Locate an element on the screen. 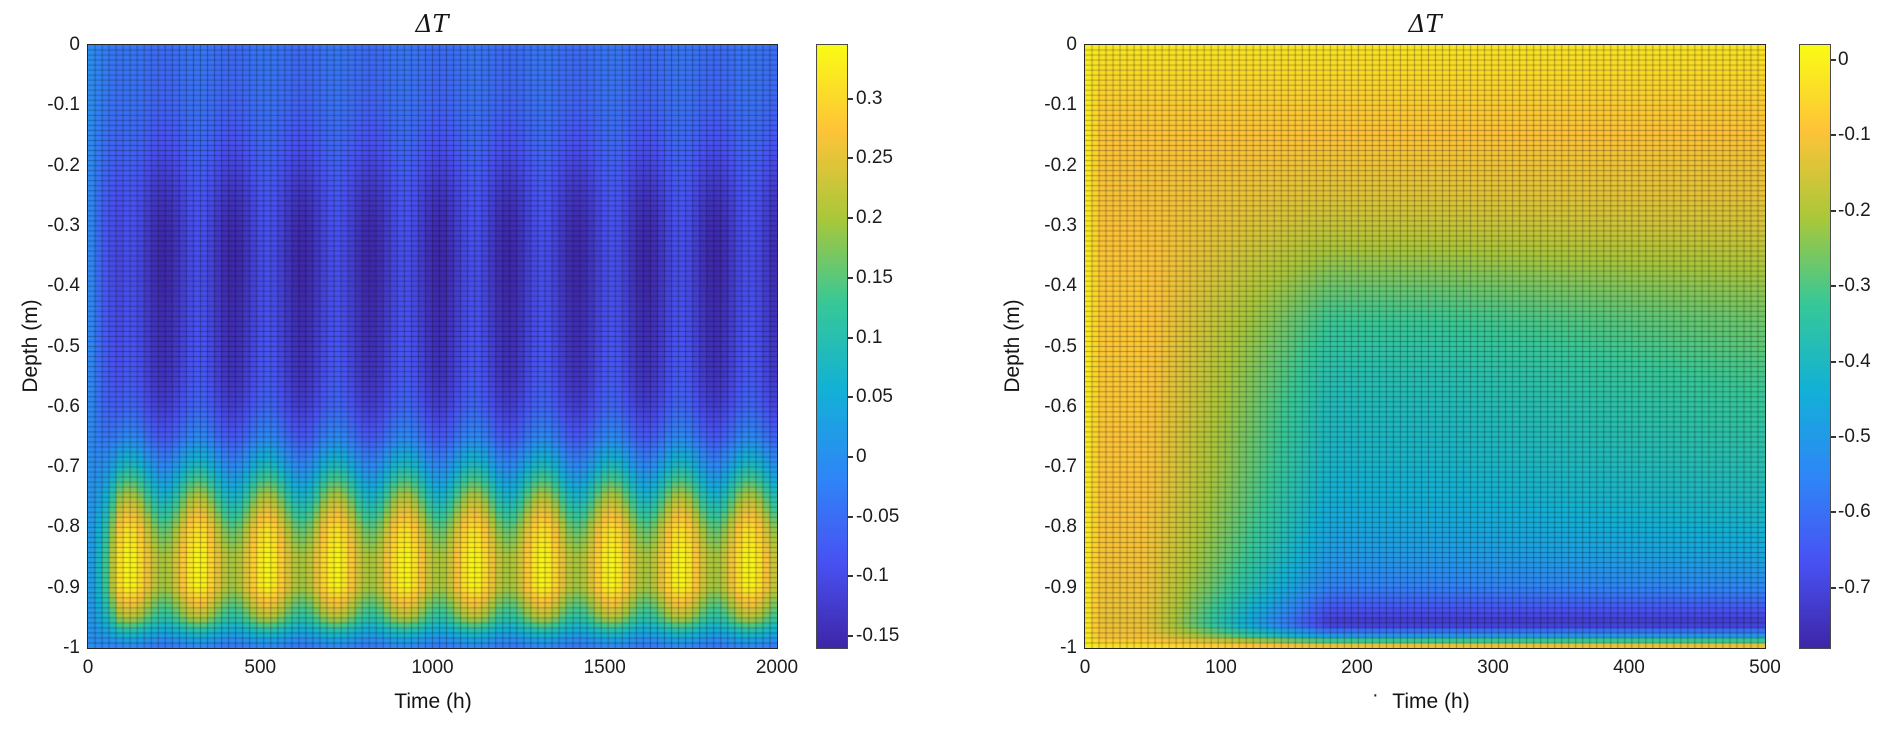  colorbar-tick-label: -0.15 is located at coordinates (878, 636).